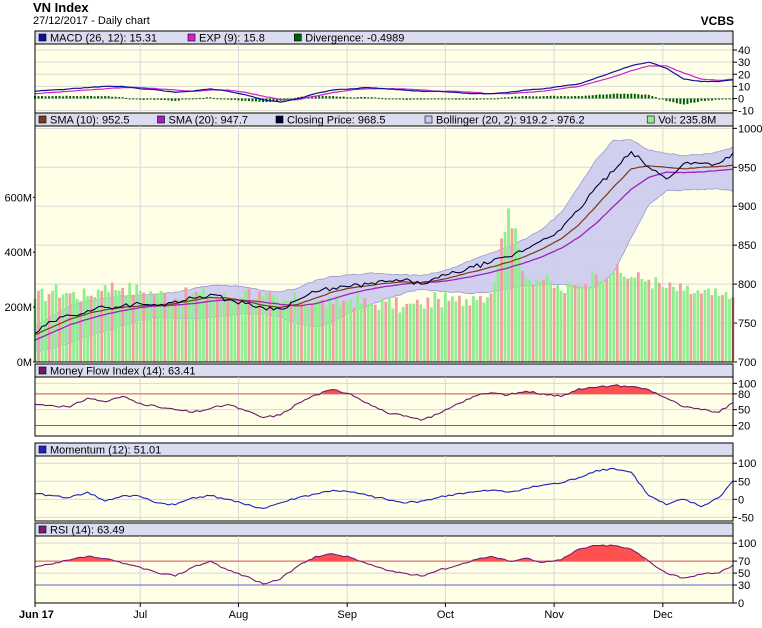 This screenshot has width=762, height=628. Describe the element at coordinates (744, 51) in the screenshot. I see `macd-ytick-label: 40` at that location.